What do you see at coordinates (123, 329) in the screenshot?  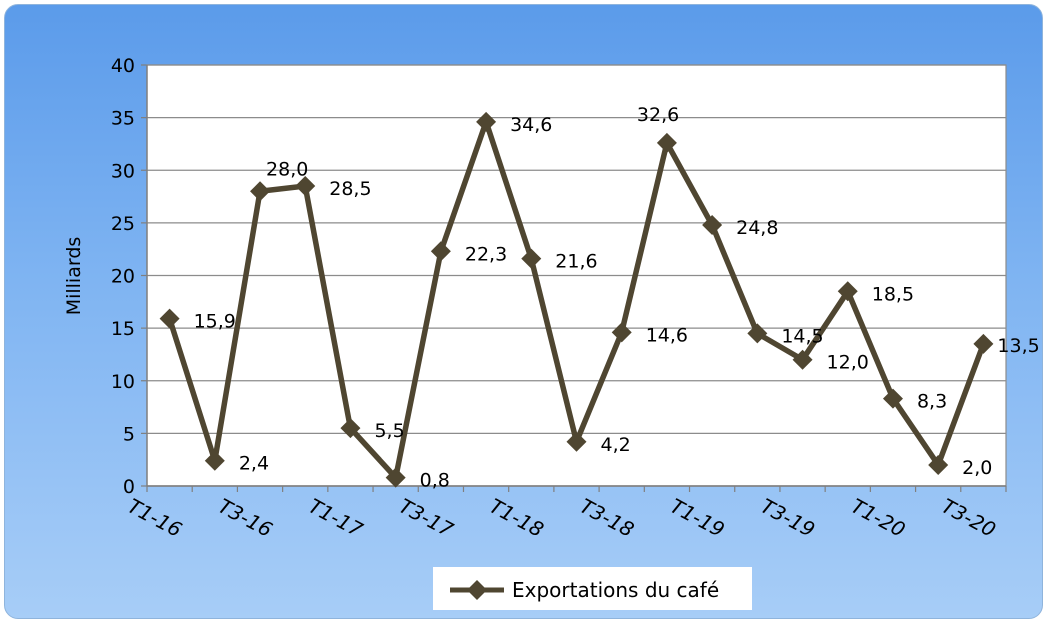 I see `y-tick-label: 15` at bounding box center [123, 329].